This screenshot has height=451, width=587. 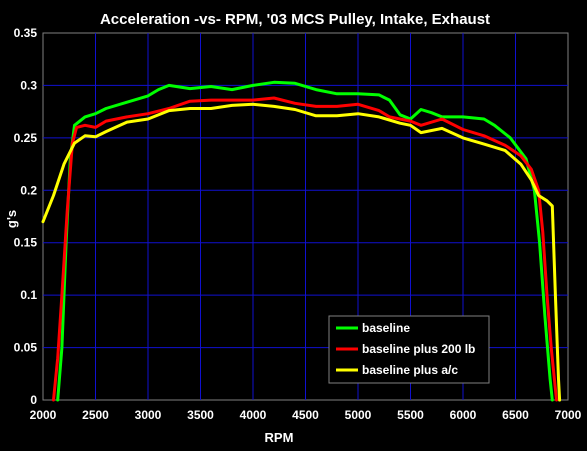 What do you see at coordinates (463, 415) in the screenshot?
I see `x-tick-label: 6000` at bounding box center [463, 415].